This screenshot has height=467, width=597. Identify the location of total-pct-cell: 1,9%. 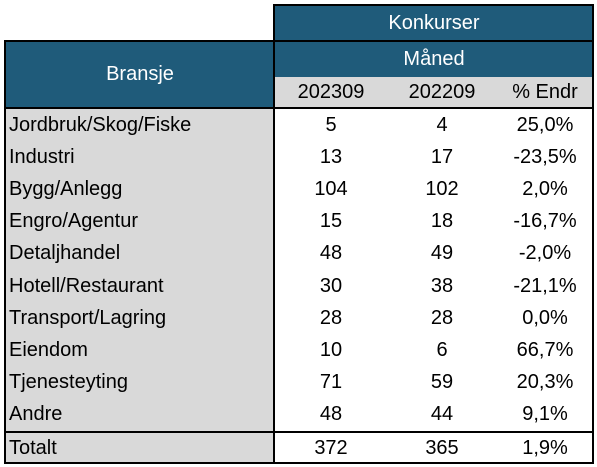
(545, 448).